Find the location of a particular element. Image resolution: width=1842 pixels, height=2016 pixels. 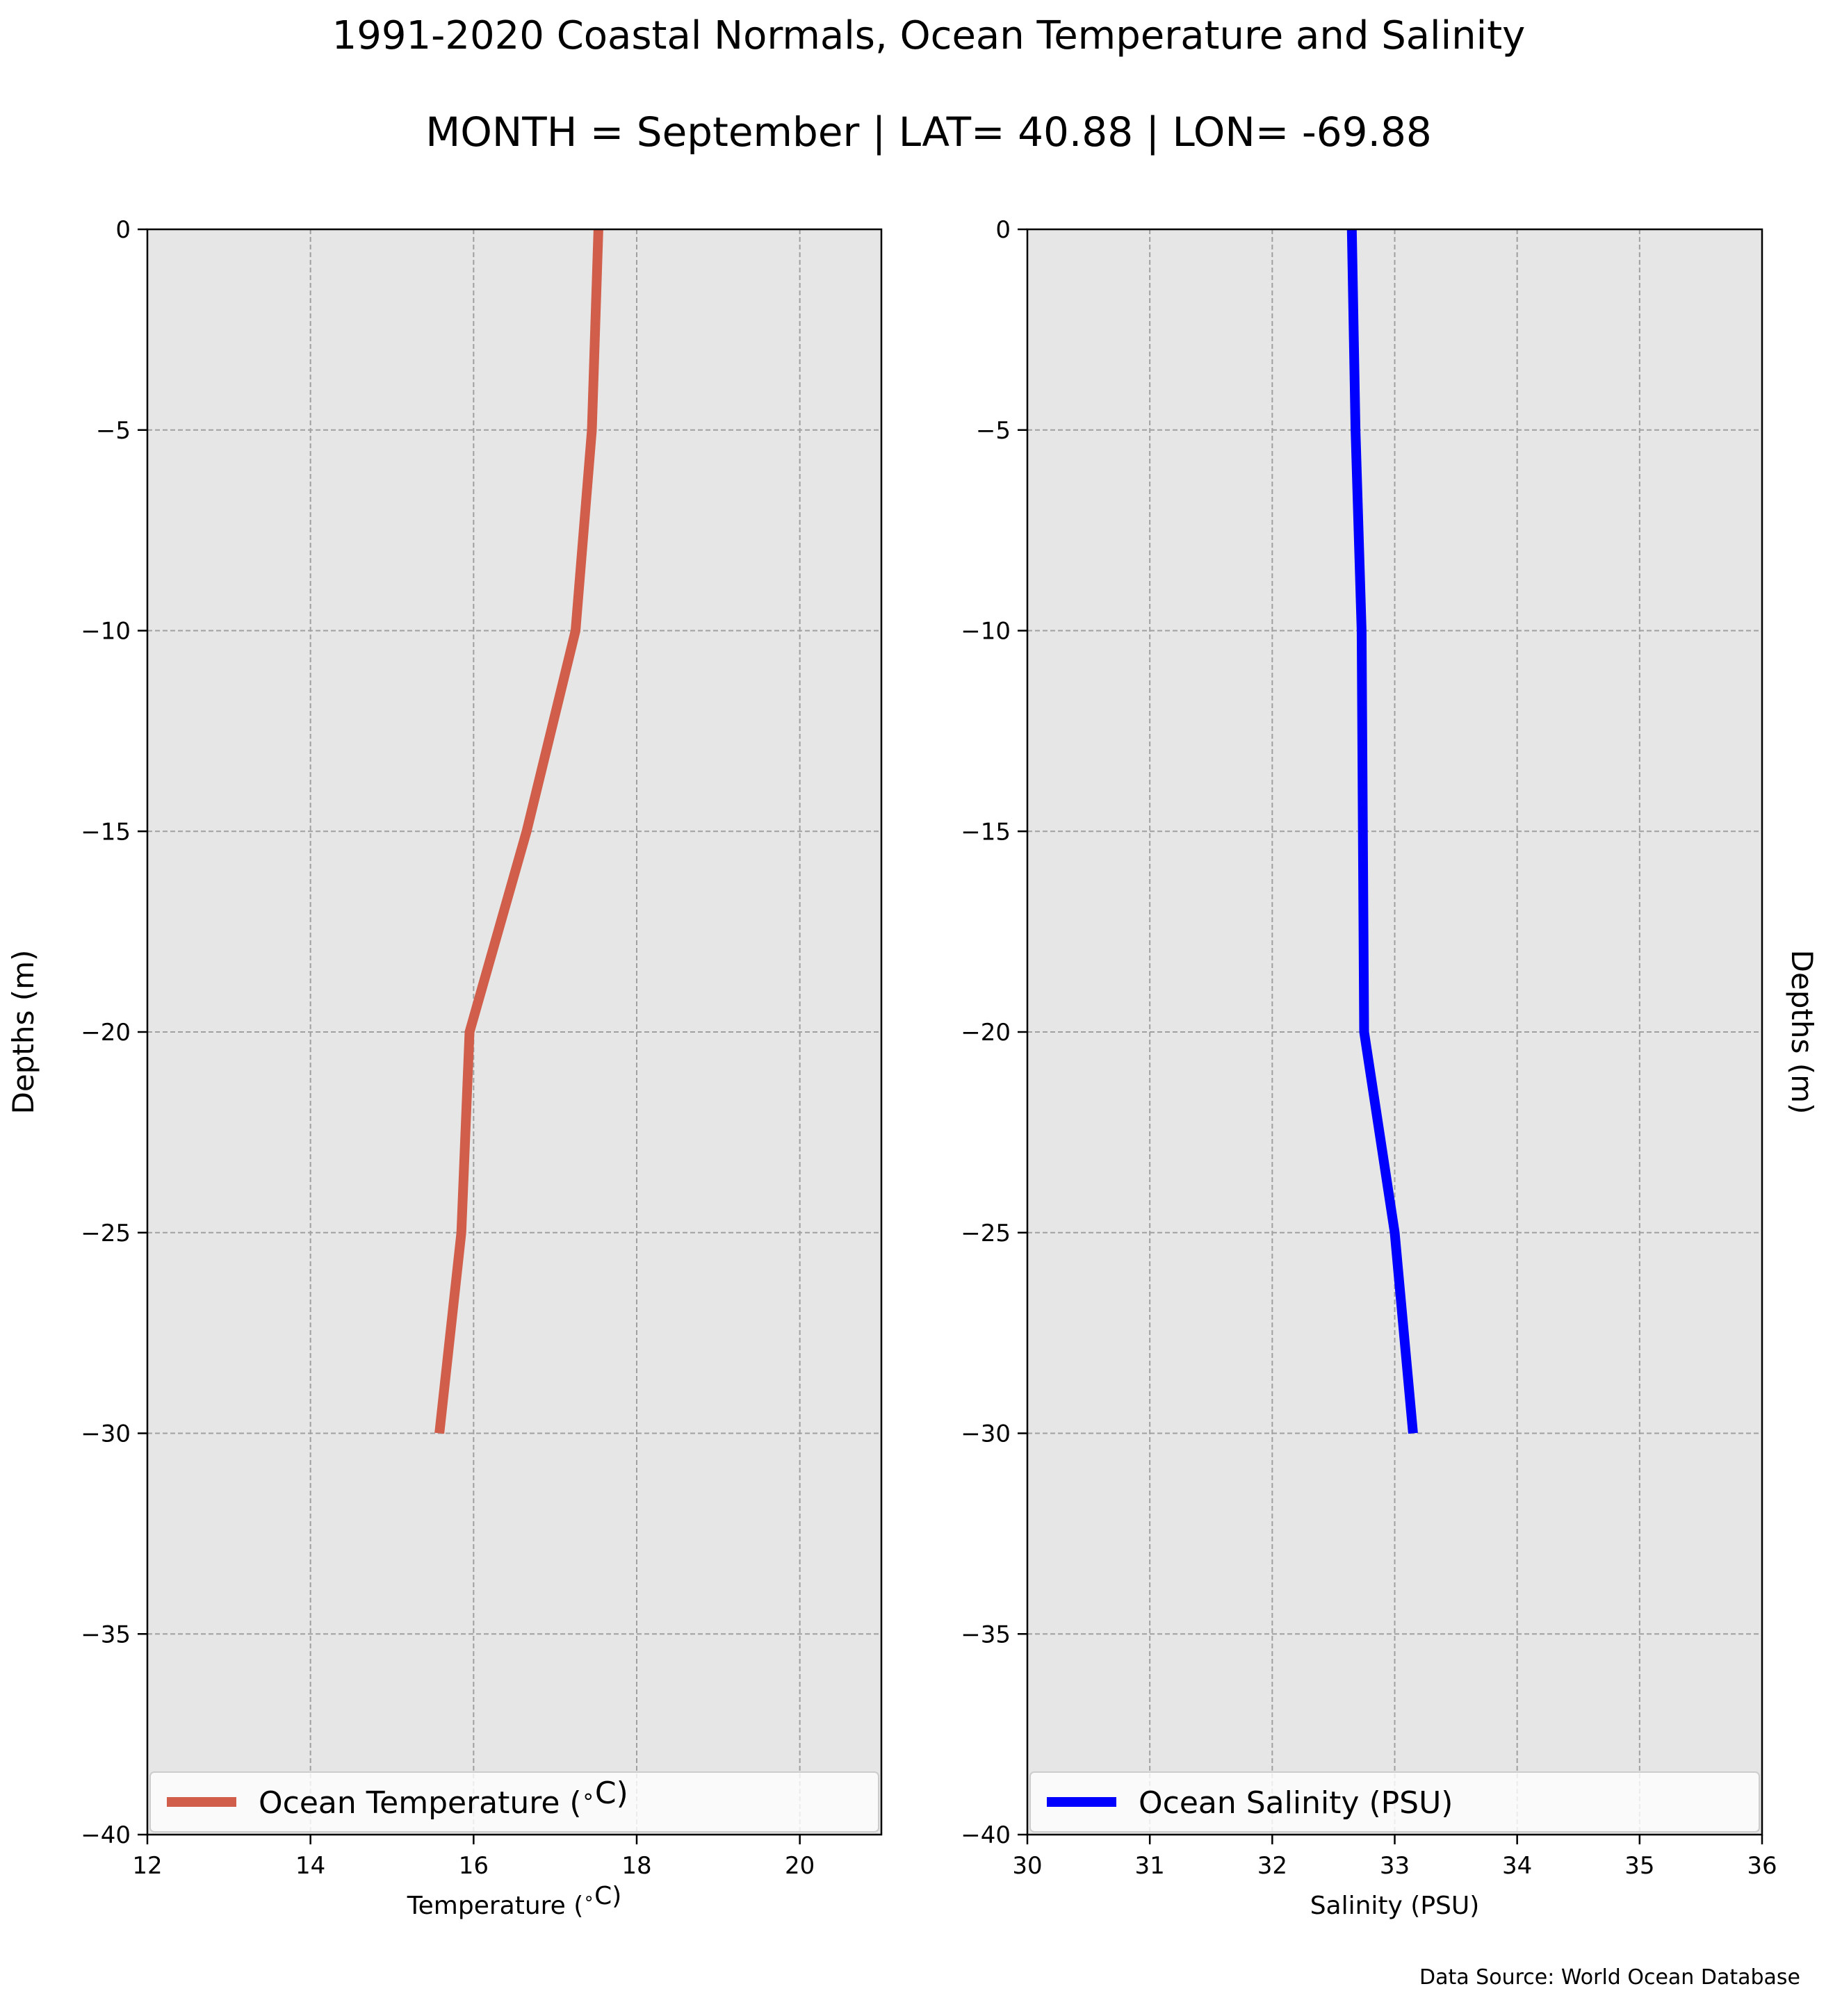

legend: Ocean Salinity (PSU) is located at coordinates (1394, 1802).